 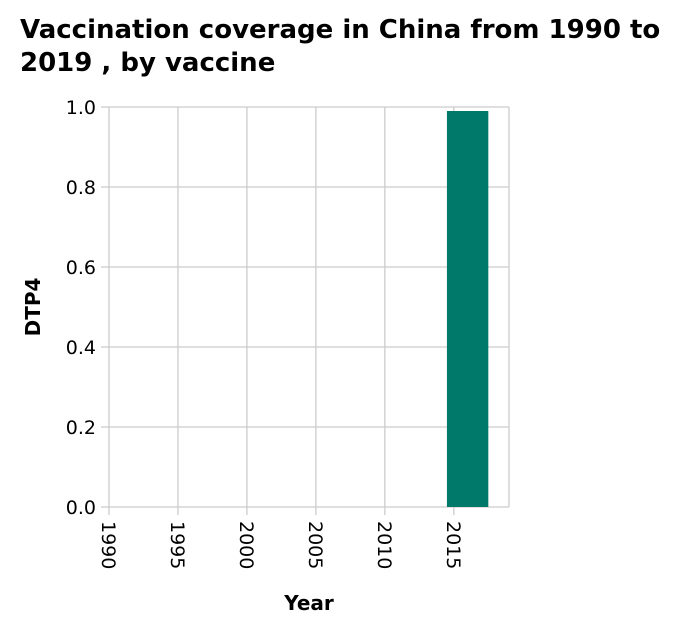 I want to click on x-tick-label: 2000, so click(x=246, y=545).